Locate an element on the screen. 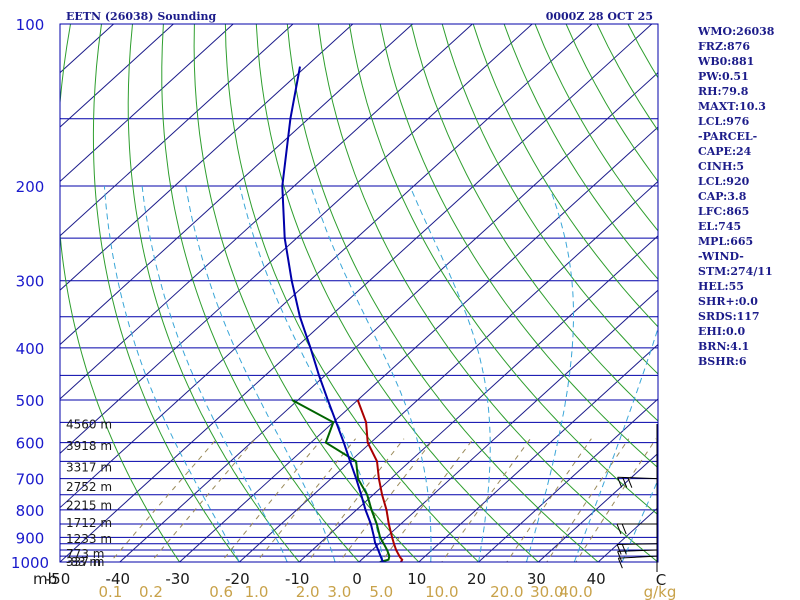 This screenshot has width=800, height=600. mixing-ratio-label: 0.2 is located at coordinates (151, 591).